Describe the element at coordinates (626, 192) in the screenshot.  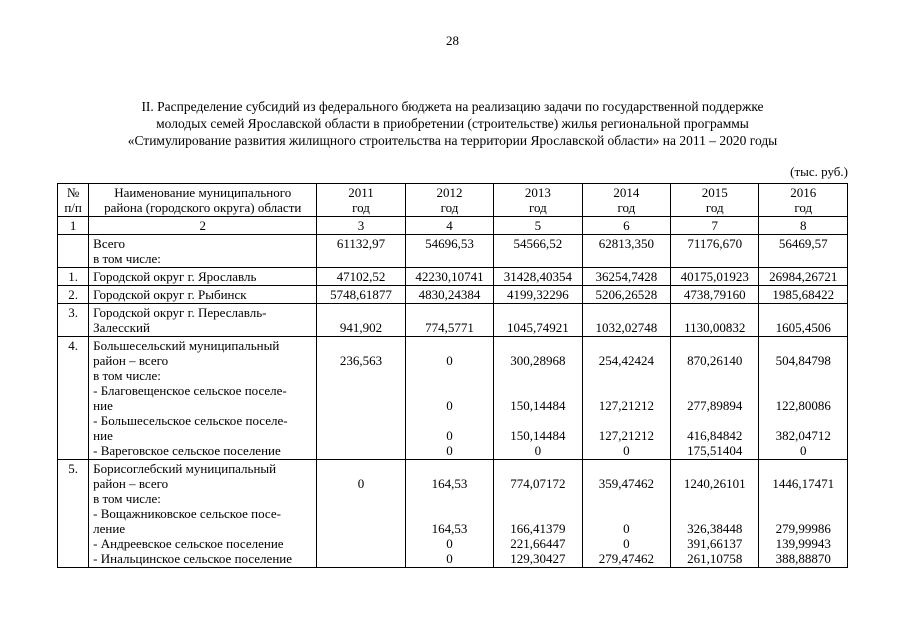
I see `header-line: 2014` at that location.